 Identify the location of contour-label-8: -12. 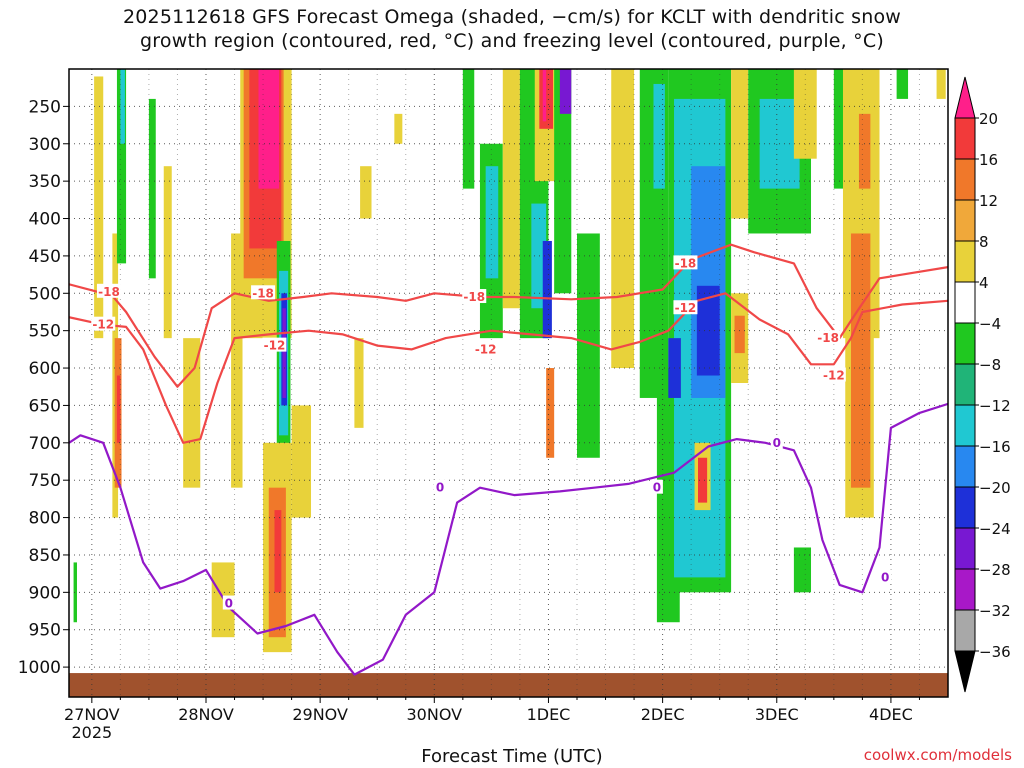
(686, 308).